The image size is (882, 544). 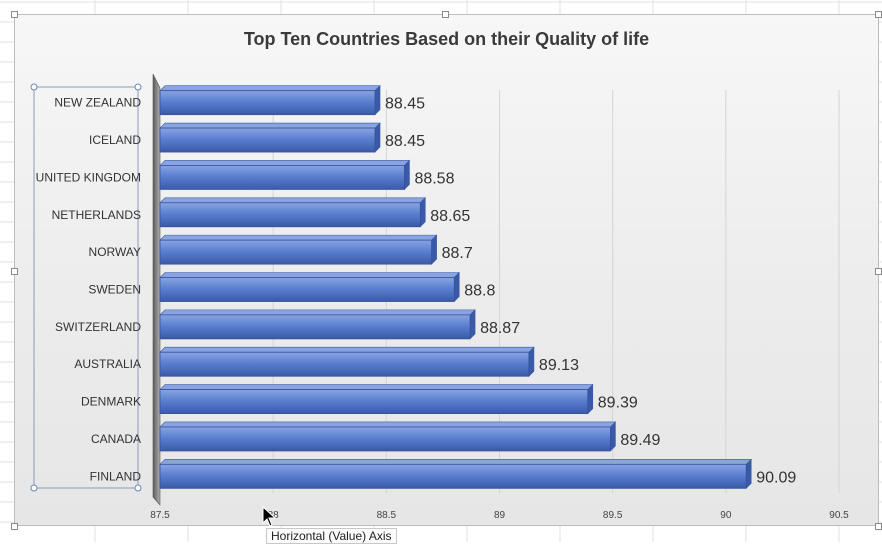 I want to click on category-axis-wall, so click(x=156, y=289).